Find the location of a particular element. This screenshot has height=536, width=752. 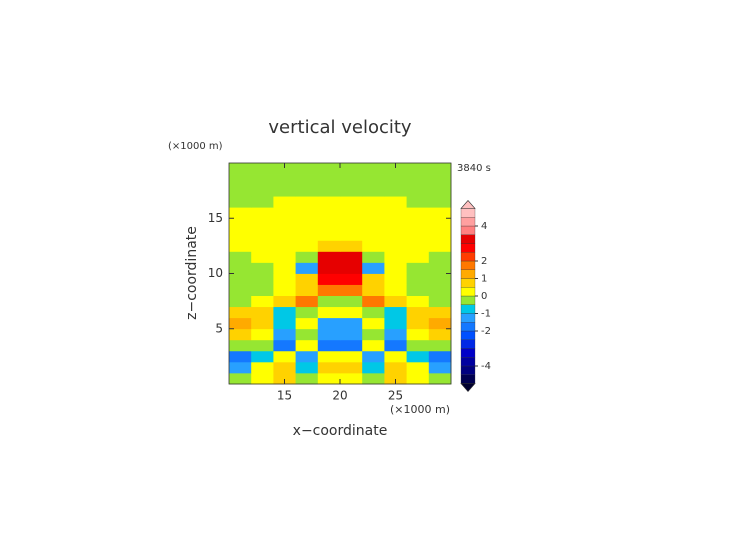

x-tick-label: 15 is located at coordinates (284, 396).